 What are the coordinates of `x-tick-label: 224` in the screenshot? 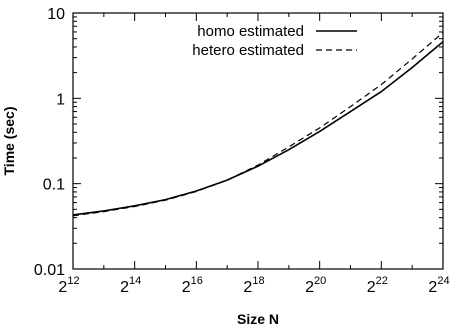 It's located at (438, 285).